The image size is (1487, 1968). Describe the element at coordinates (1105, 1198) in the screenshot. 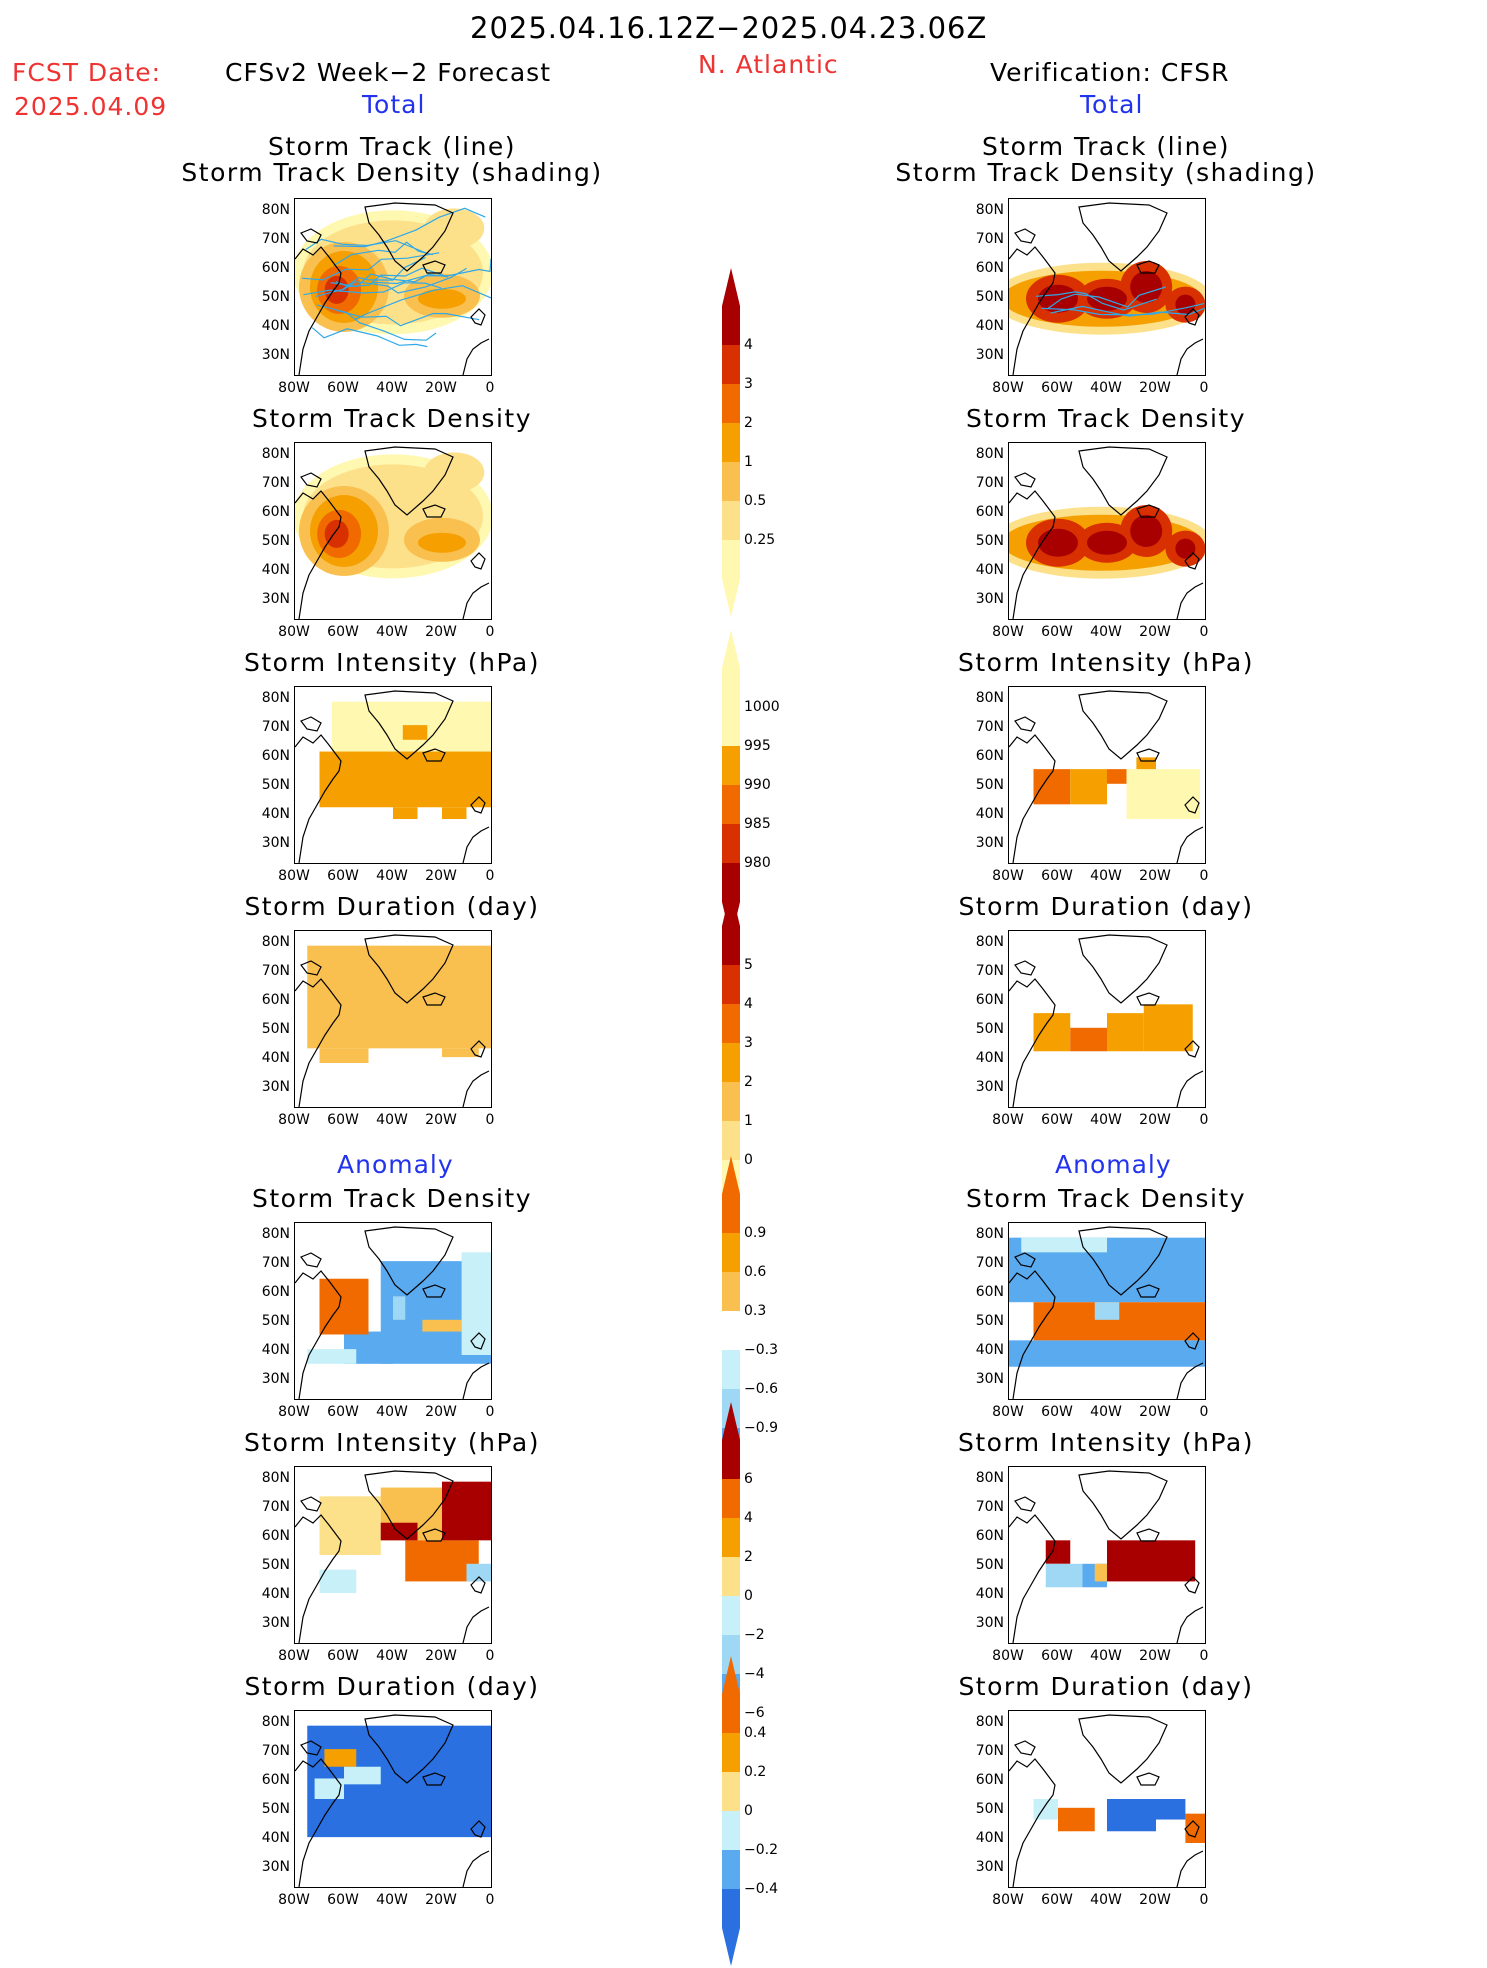

I see `panel-title: Storm Track Density` at that location.